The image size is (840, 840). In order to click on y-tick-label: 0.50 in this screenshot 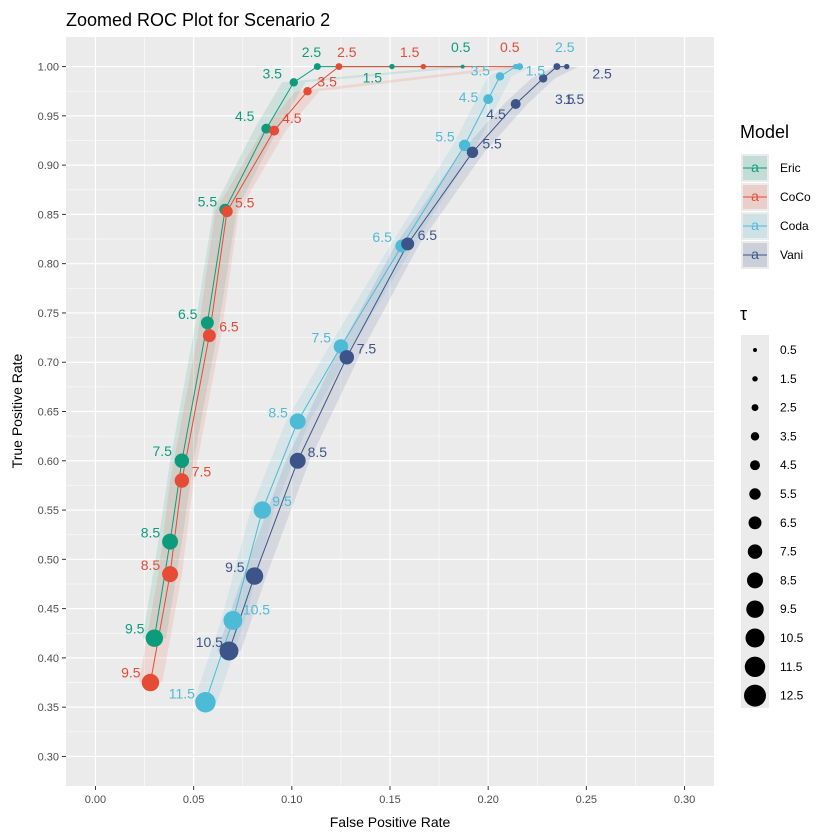, I will do `click(48, 560)`.